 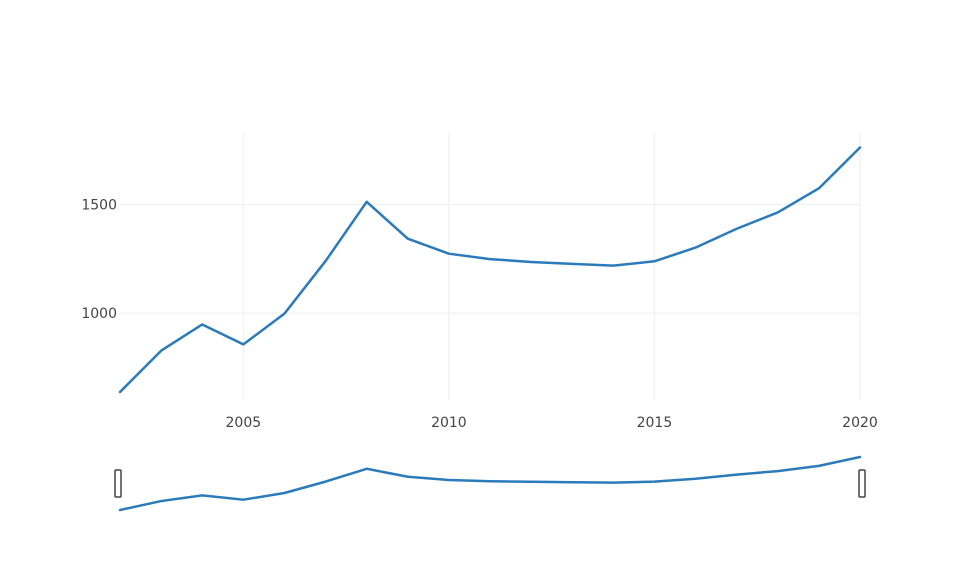 I want to click on range-slider, so click(x=490, y=483).